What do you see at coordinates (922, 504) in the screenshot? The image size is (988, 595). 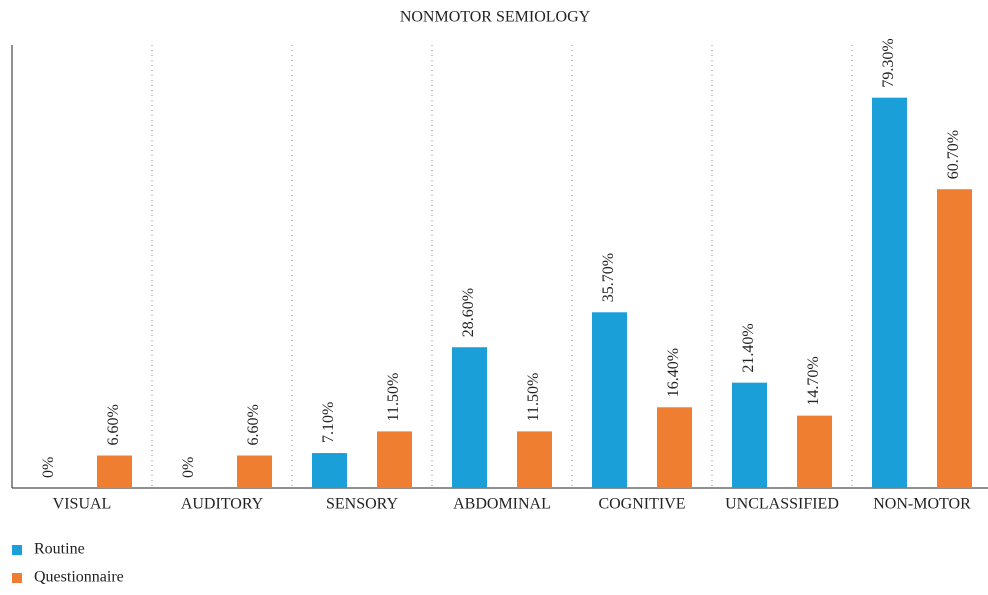 I see `x-tick-label: NON-MOTOR` at bounding box center [922, 504].